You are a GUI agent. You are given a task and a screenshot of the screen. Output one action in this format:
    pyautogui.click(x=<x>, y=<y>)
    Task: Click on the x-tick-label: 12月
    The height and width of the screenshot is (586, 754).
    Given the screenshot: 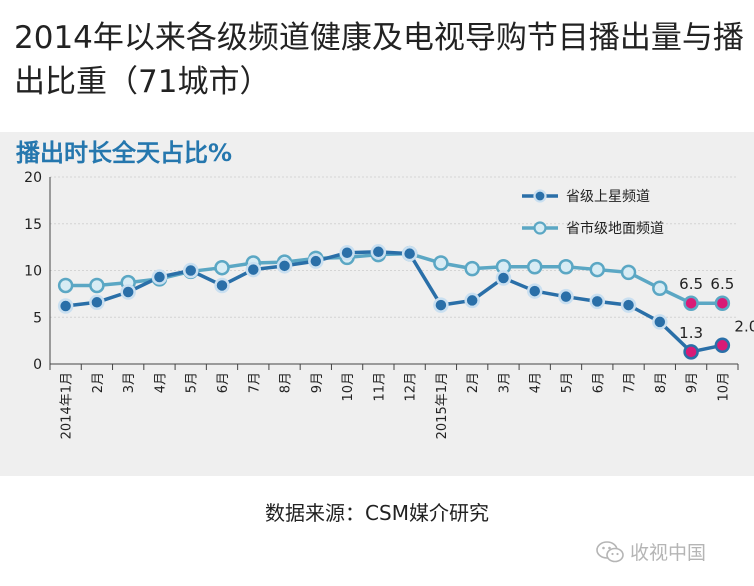 What is the action you would take?
    pyautogui.click(x=411, y=387)
    